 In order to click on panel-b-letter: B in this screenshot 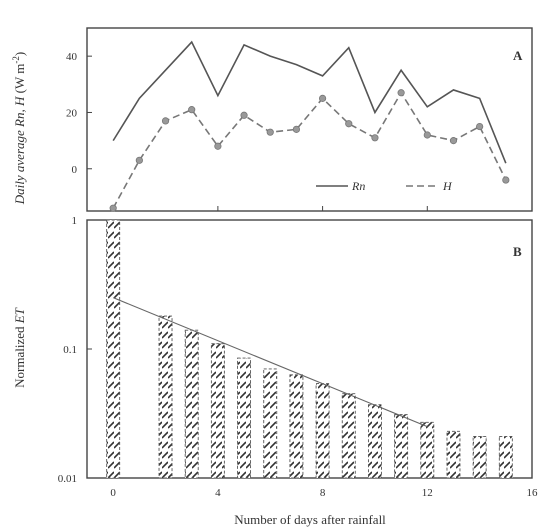, I will do `click(517, 251)`.